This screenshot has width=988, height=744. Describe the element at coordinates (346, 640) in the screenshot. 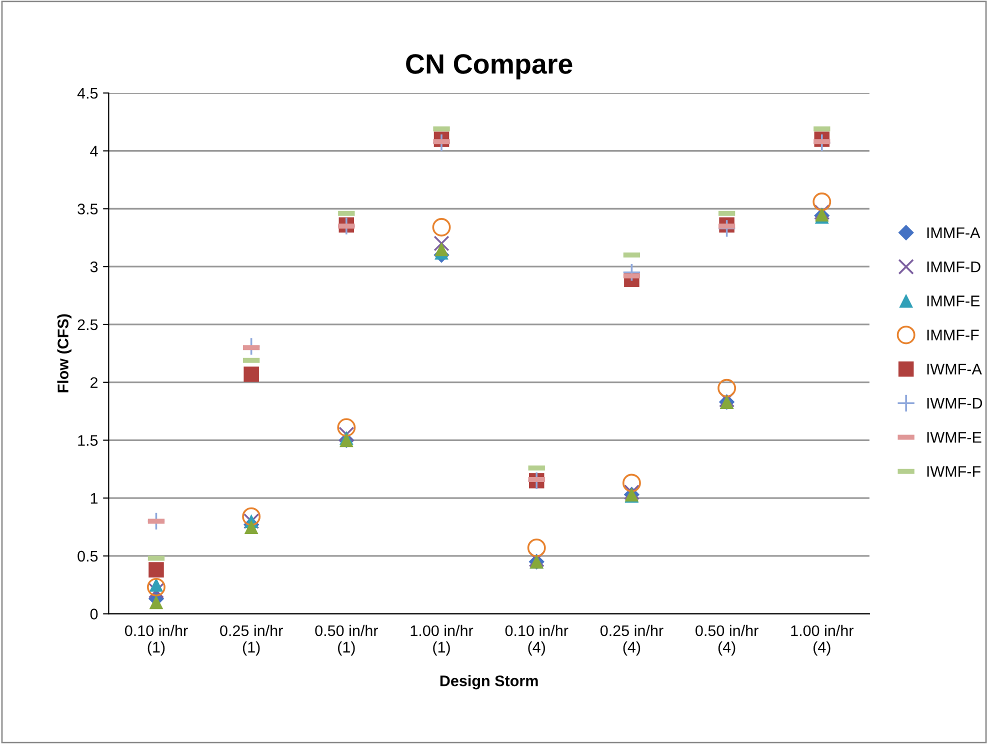

I see `x-tick-label: 0.50 in/hr (1)` at that location.